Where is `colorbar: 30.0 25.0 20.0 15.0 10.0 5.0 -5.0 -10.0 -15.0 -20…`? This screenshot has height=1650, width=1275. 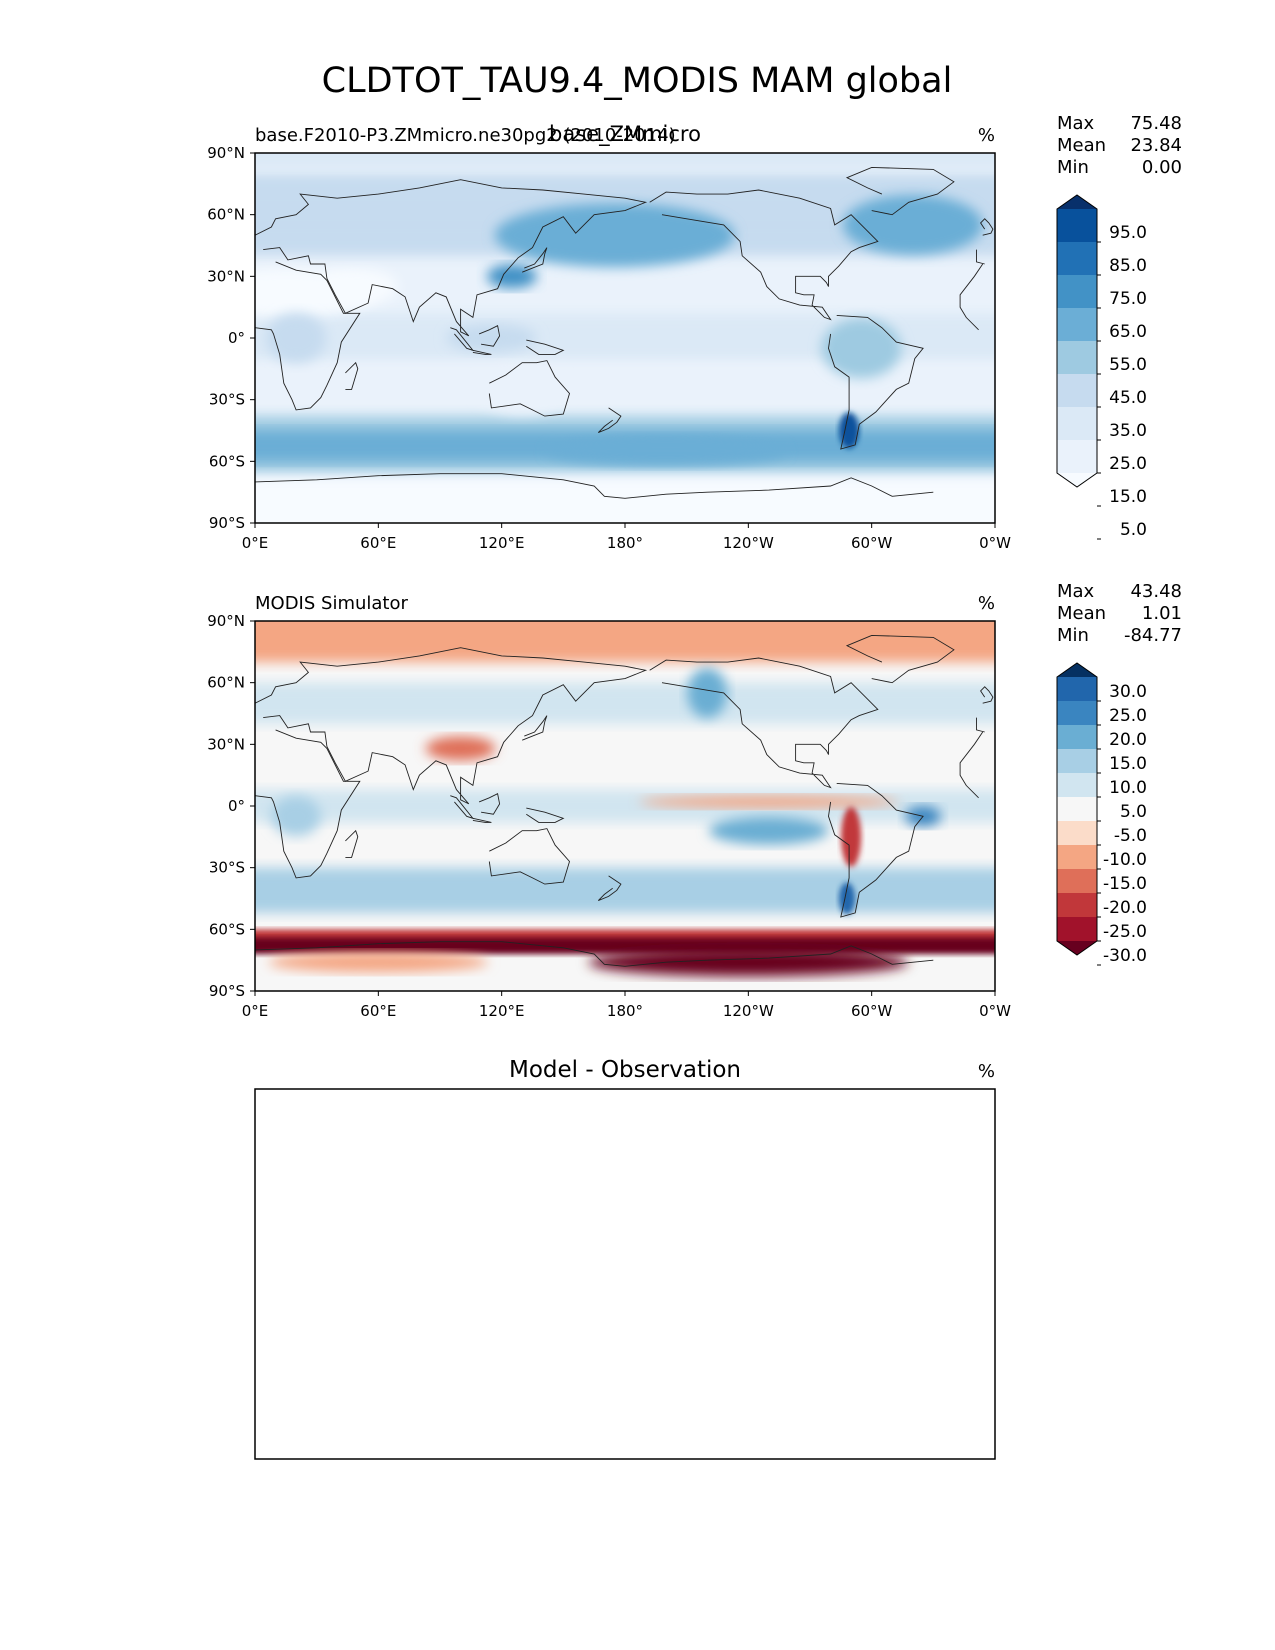
colorbar: 30.0 25.0 20.0 15.0 10.0 5.0 -5.0 -10.0 -15.0 -20… is located at coordinates (1101, 814).